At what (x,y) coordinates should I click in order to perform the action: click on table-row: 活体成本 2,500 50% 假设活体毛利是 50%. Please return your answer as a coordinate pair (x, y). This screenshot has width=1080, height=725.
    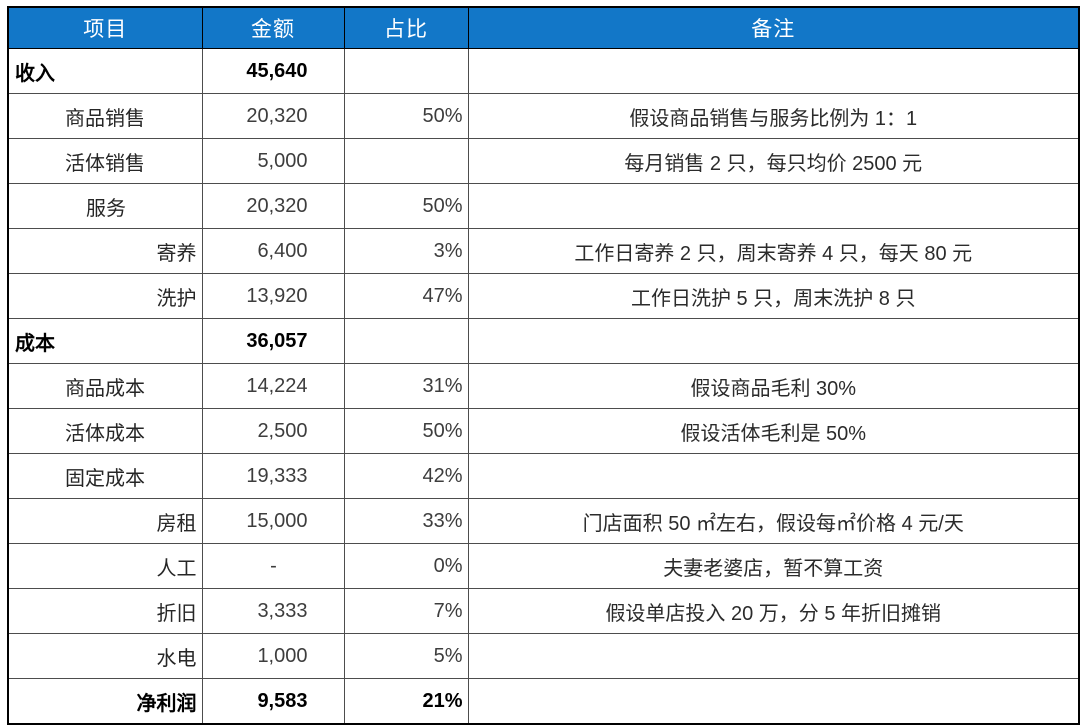
    Looking at the image, I should click on (543, 431).